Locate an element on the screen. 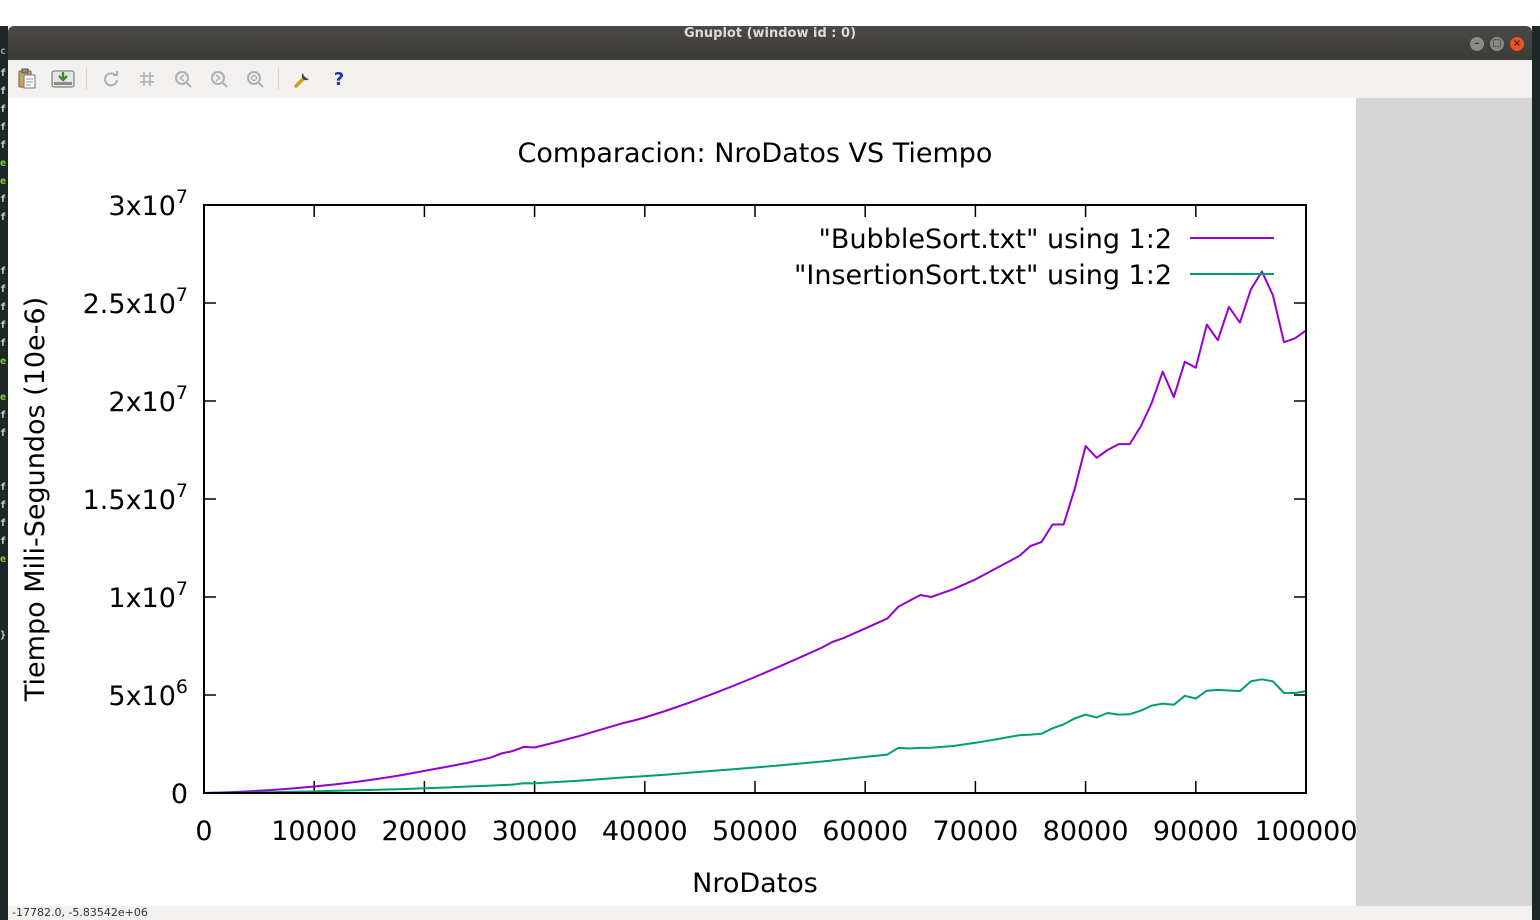 This screenshot has width=1540, height=920. minimize-icon: – is located at coordinates (1477, 43).